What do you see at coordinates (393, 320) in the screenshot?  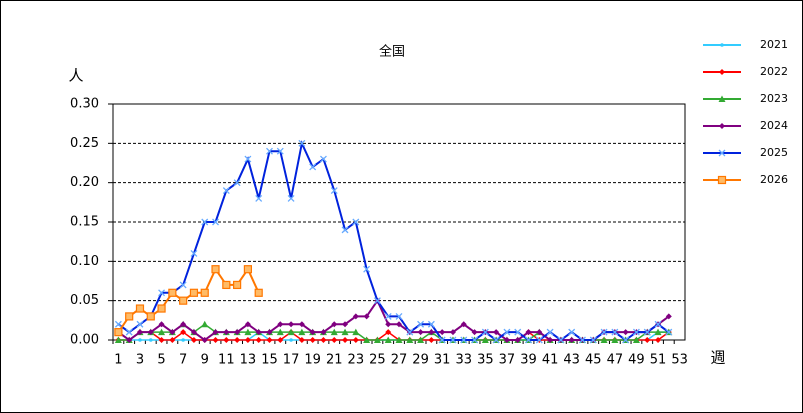 I see `series-line` at bounding box center [393, 320].